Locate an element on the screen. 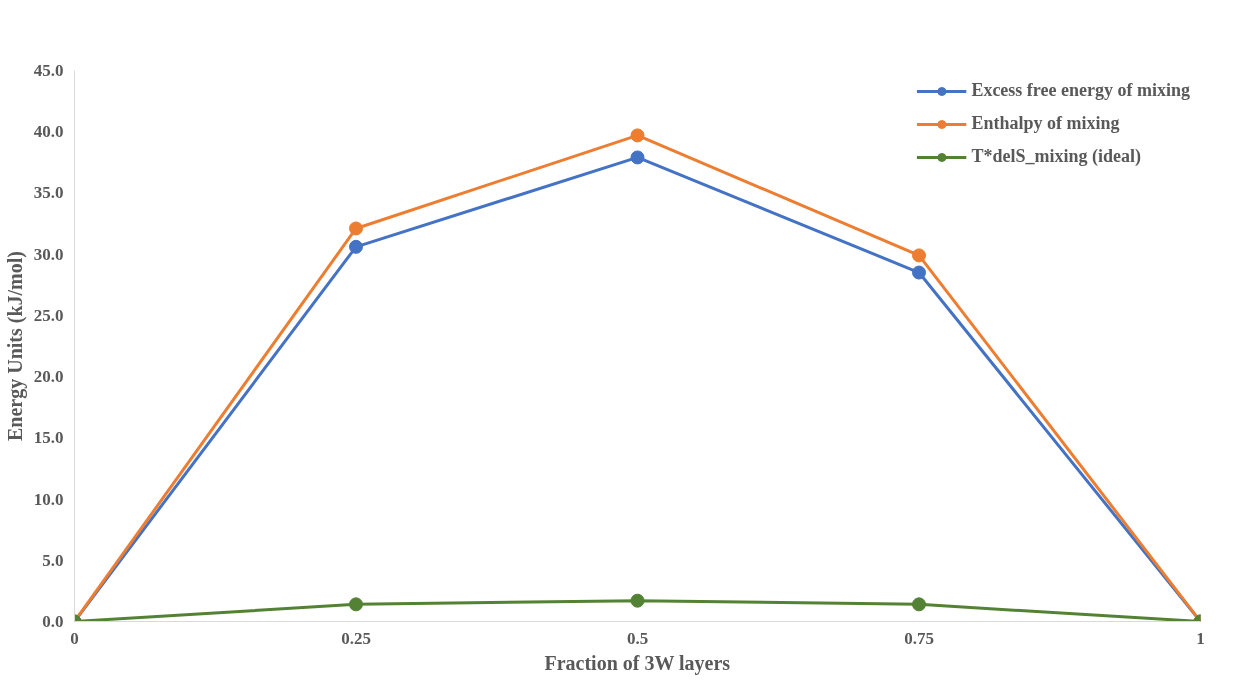 The height and width of the screenshot is (686, 1248). x-tick-label: 1 is located at coordinates (1200, 638).